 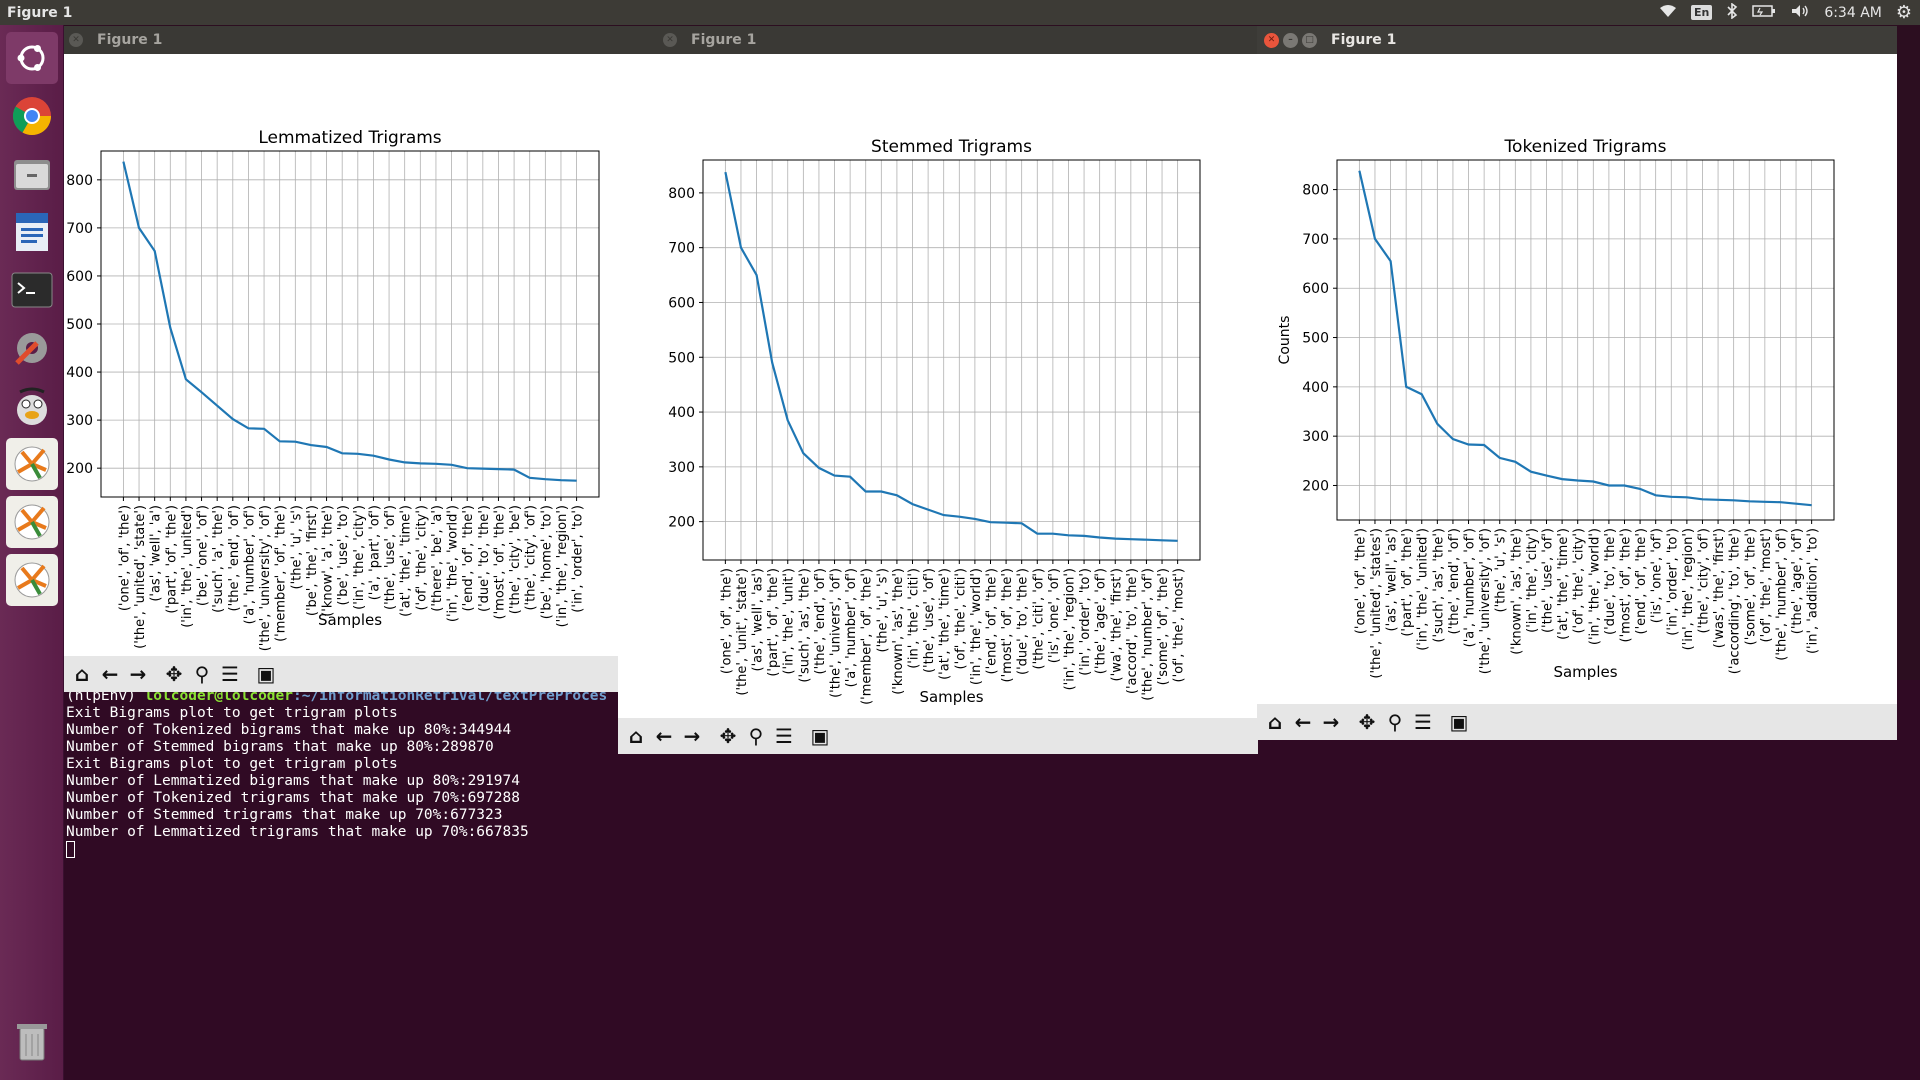 I want to click on ubuntu-dash-icon, so click(x=32, y=58).